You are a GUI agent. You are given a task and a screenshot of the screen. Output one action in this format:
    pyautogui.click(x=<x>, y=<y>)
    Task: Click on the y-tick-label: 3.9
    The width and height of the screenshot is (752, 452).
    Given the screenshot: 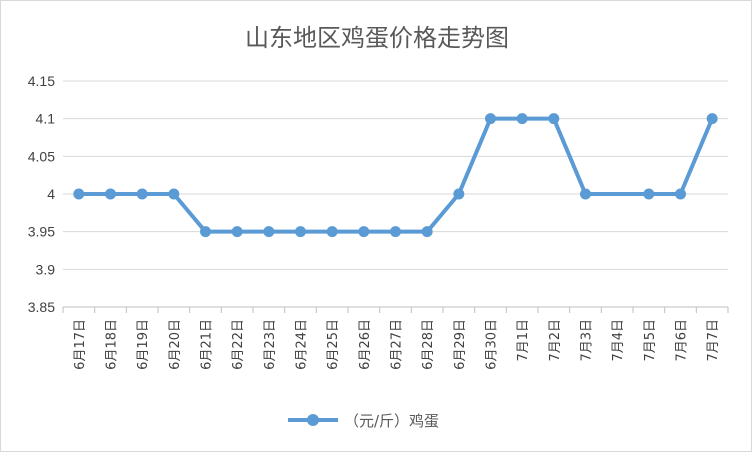 What is the action you would take?
    pyautogui.click(x=46, y=269)
    